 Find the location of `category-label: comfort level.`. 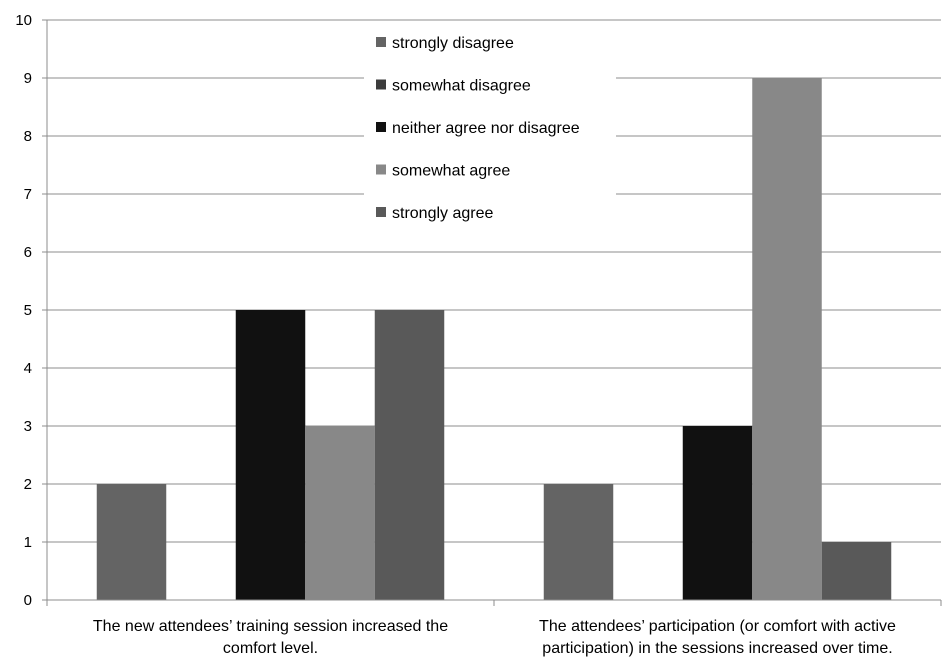

category-label: comfort level. is located at coordinates (270, 648).